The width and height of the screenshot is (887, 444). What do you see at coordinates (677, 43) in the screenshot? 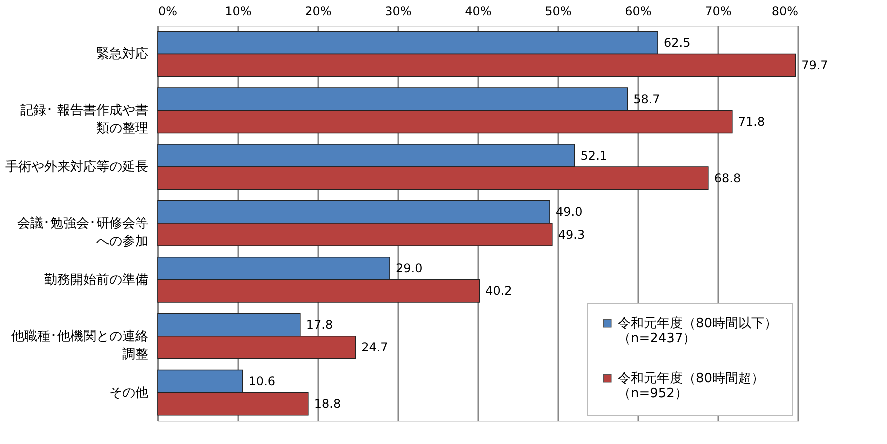
I see `data-label: 62.5` at bounding box center [677, 43].